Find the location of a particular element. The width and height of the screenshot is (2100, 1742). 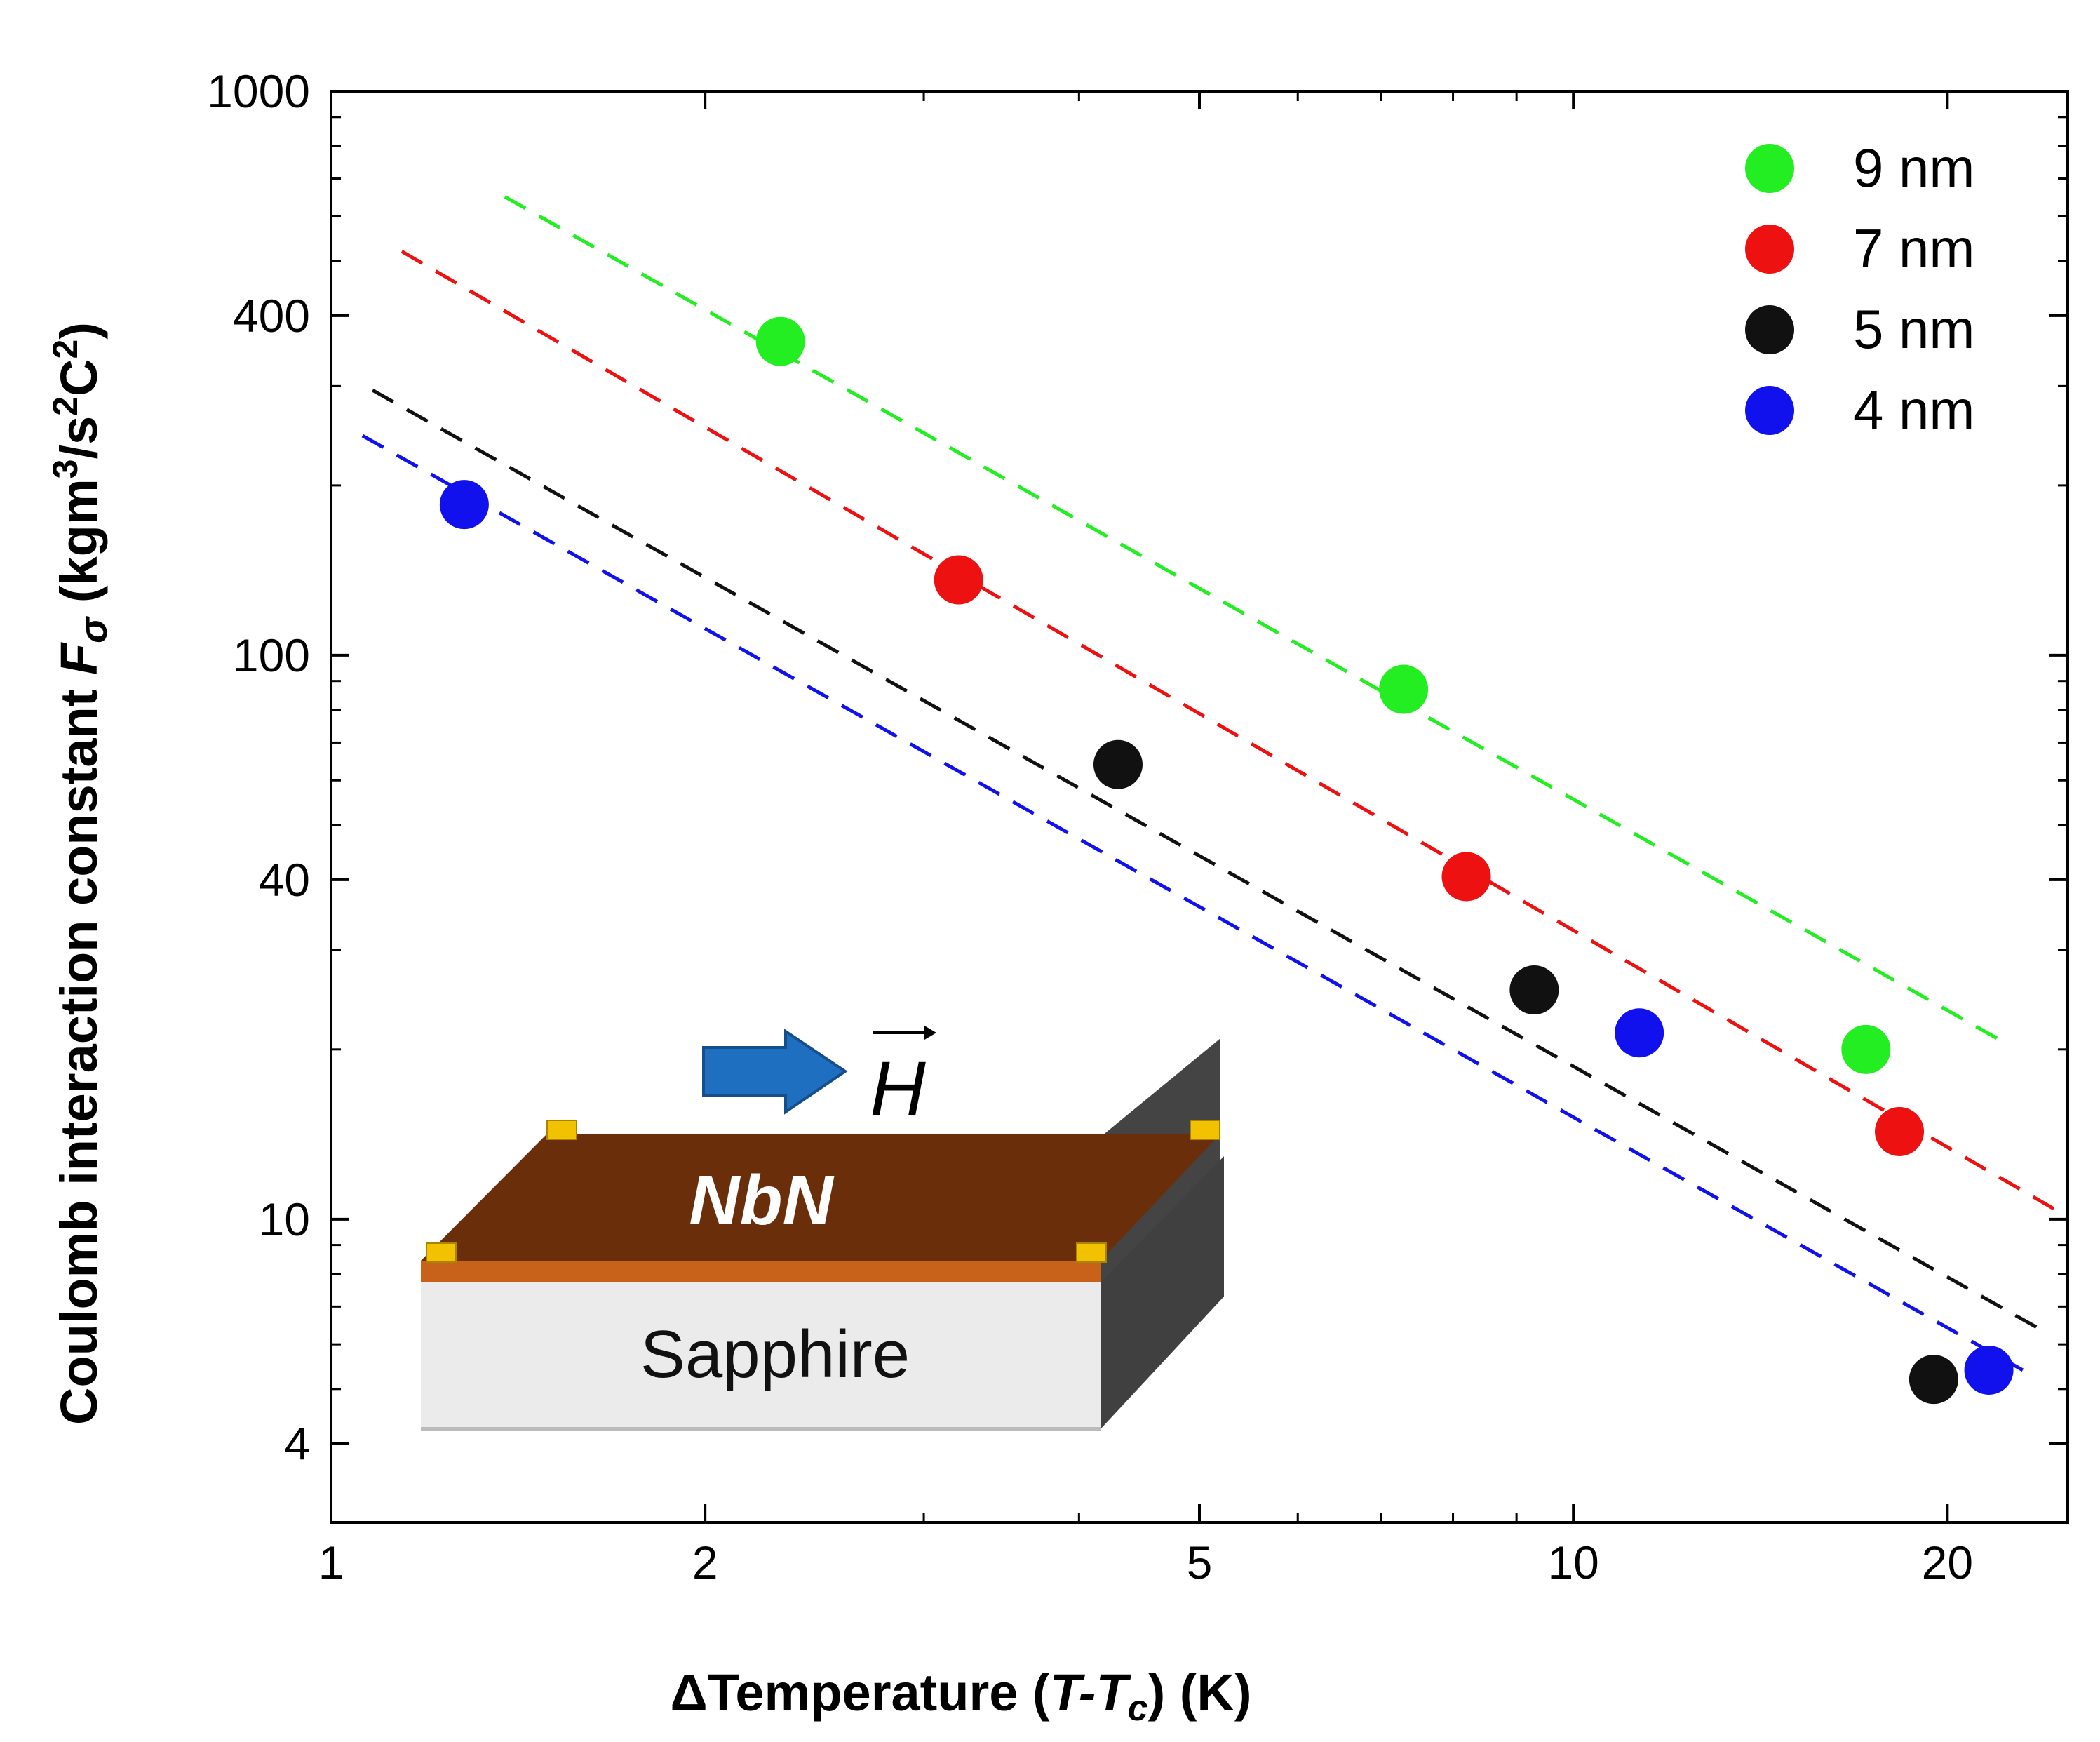

substrate is located at coordinates (761, 1355).